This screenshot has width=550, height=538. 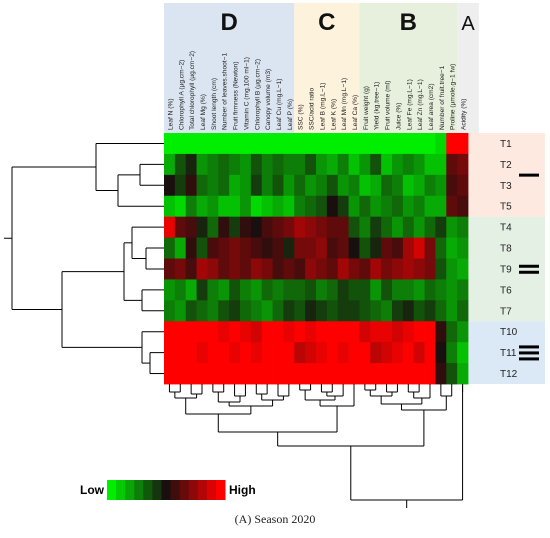 I want to click on row-cluster-band-II, so click(x=506, y=269).